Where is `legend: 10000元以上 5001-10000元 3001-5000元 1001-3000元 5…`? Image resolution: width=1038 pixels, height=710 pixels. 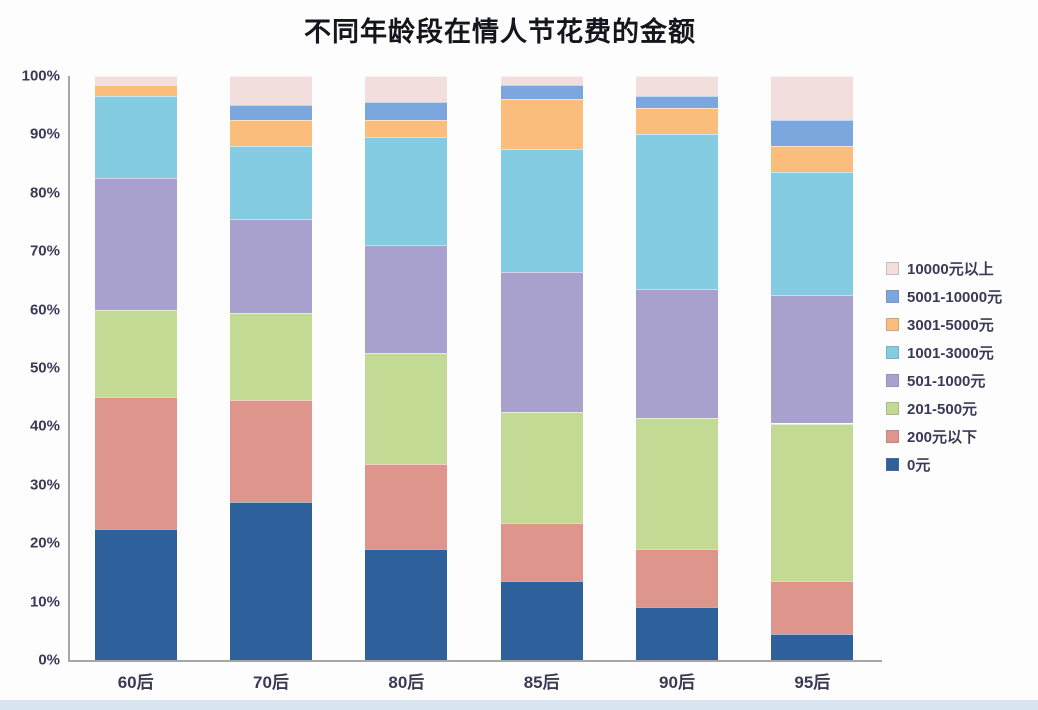 legend: 10000元以上 5001-10000元 3001-5000元 1001-3000元 5… is located at coordinates (944, 366).